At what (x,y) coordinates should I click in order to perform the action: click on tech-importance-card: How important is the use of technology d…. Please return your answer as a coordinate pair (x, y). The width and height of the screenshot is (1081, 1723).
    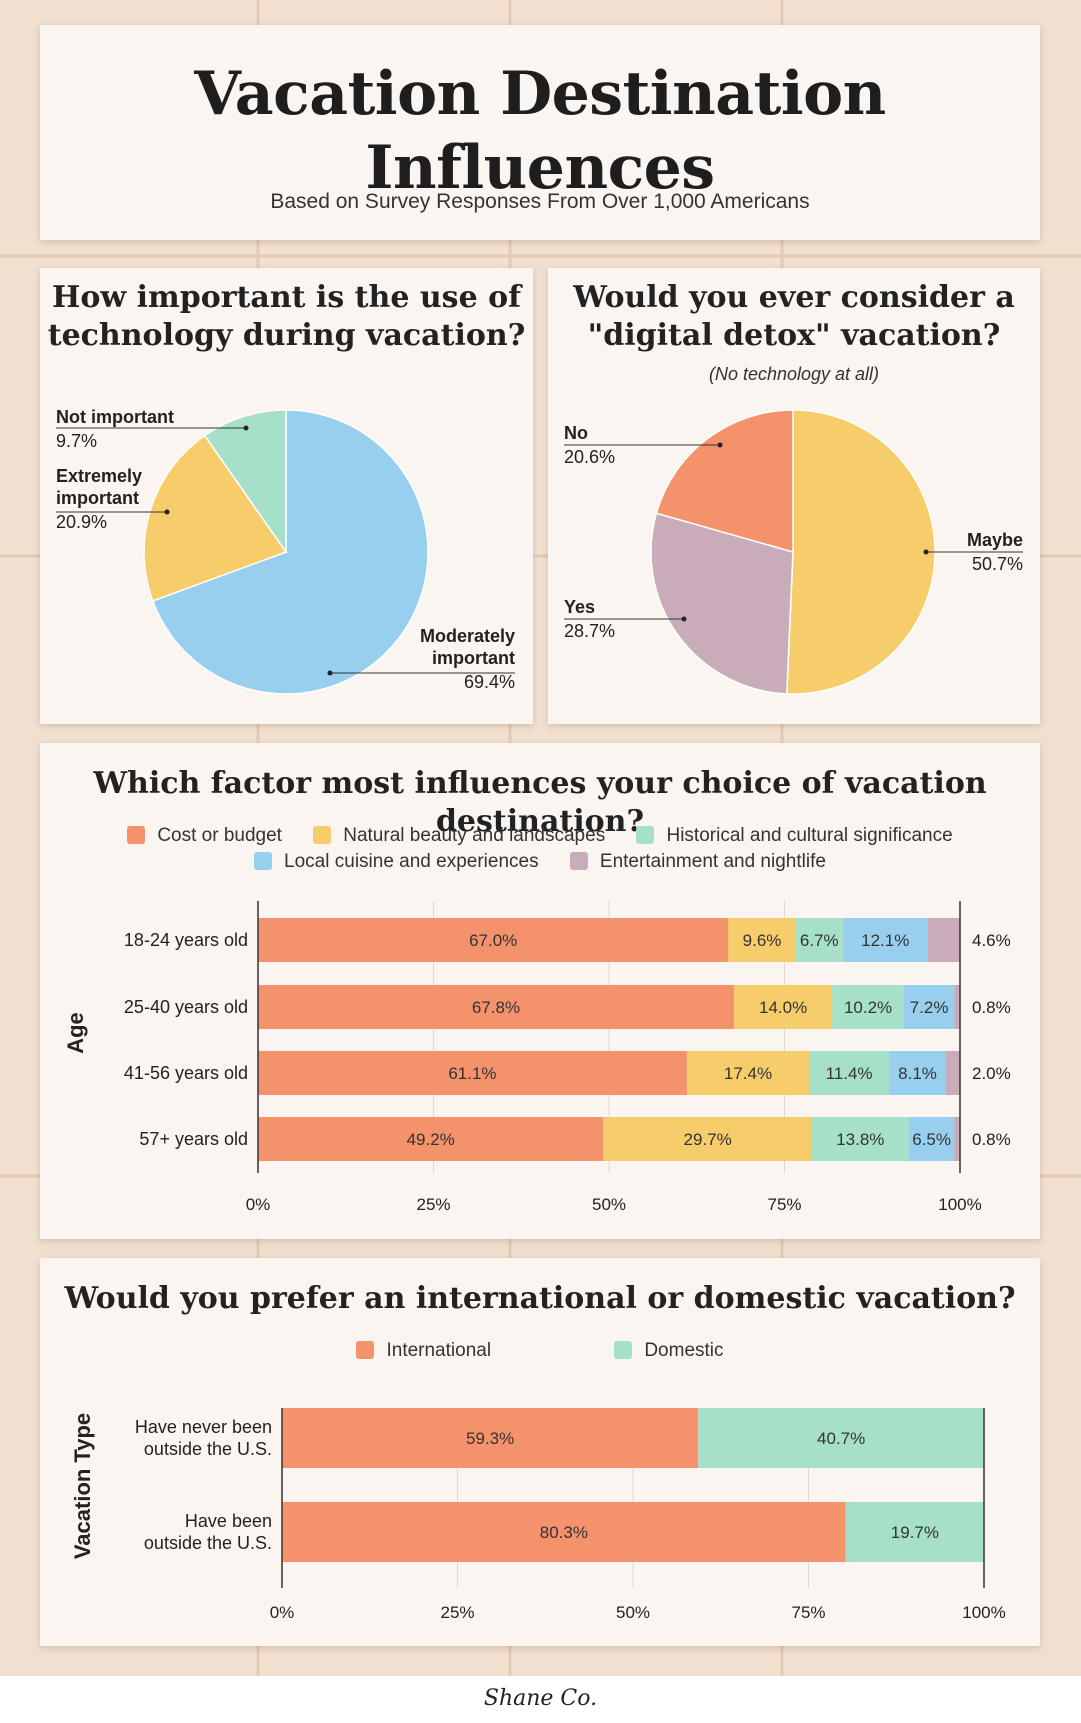
    Looking at the image, I should click on (286, 496).